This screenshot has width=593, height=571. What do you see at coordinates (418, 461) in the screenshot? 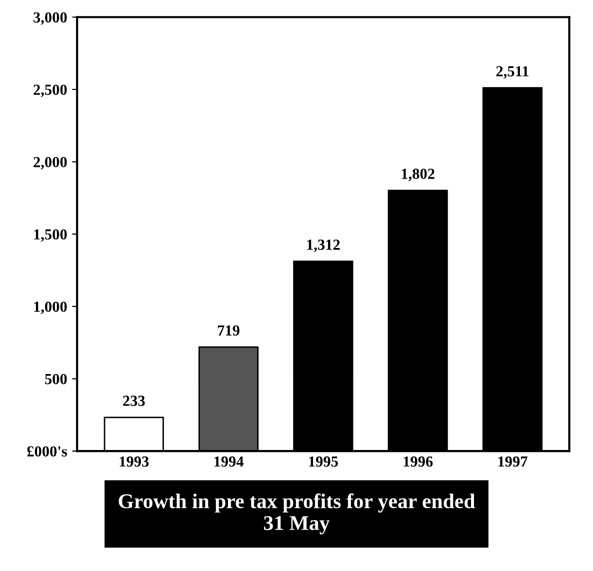
I see `x-tick-label: 1996` at bounding box center [418, 461].